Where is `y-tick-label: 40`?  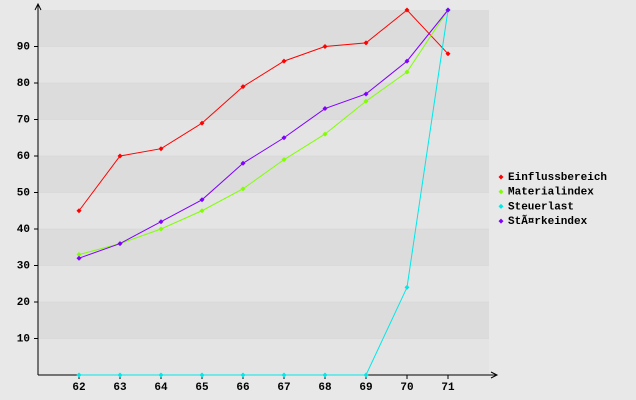
y-tick-label: 40 is located at coordinates (23, 230).